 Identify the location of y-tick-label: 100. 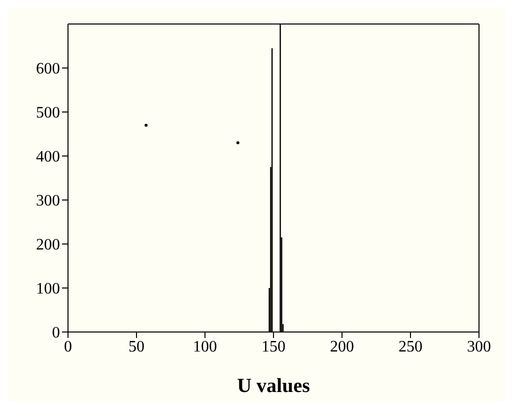
(48, 289).